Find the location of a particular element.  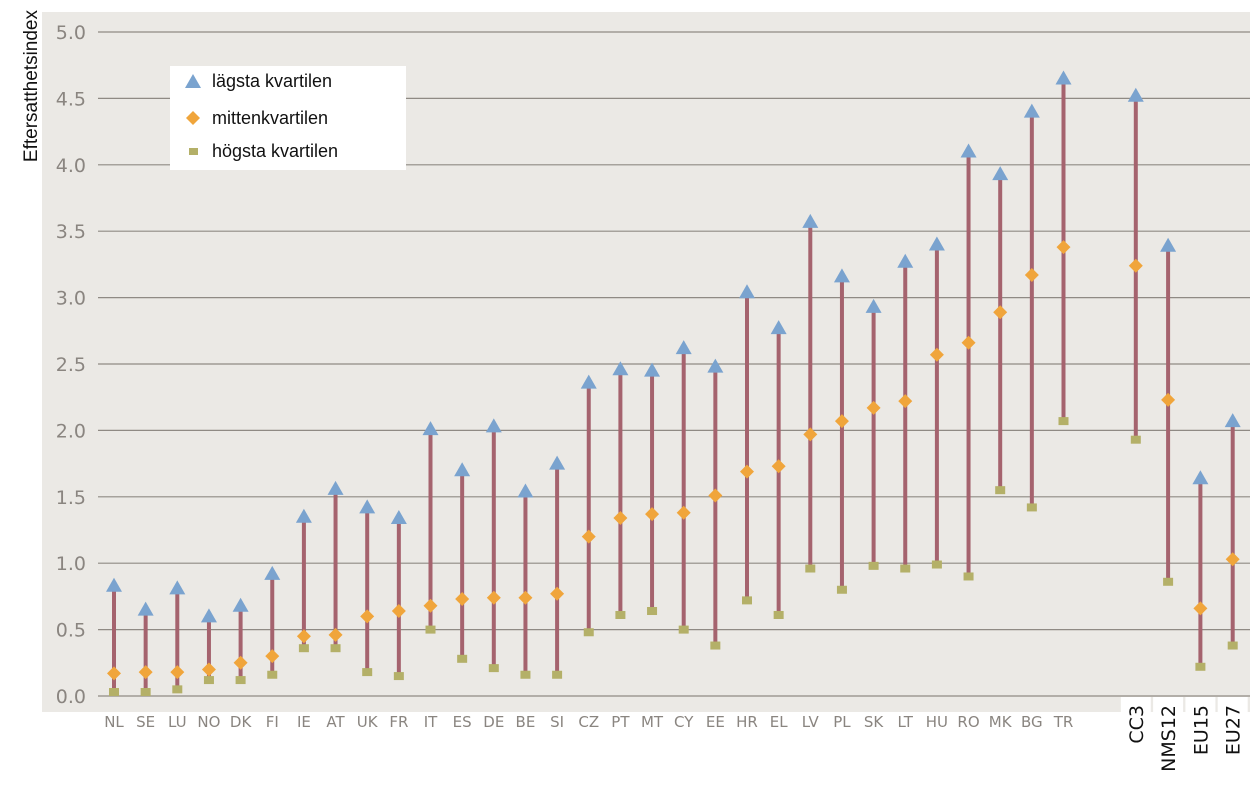

x-tick-label: PL is located at coordinates (842, 722).